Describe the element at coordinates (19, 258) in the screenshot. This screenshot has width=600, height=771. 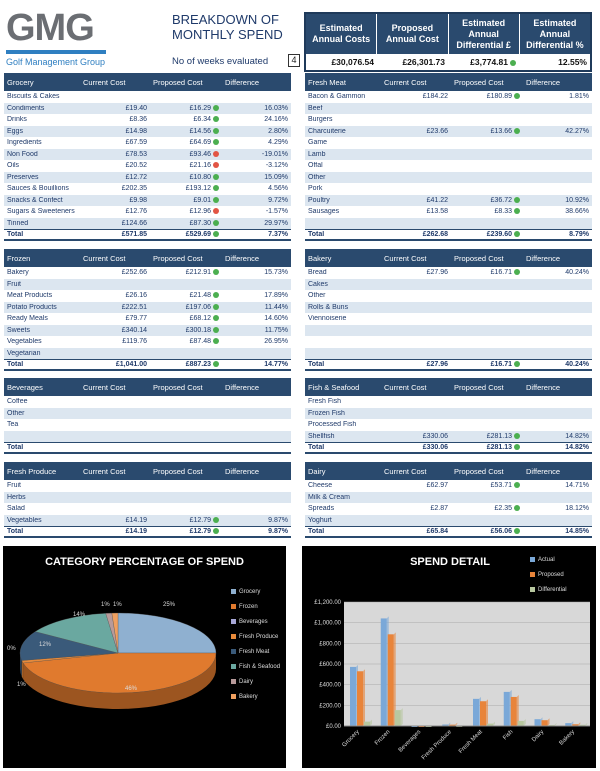
I see `table-title: Frozen` at that location.